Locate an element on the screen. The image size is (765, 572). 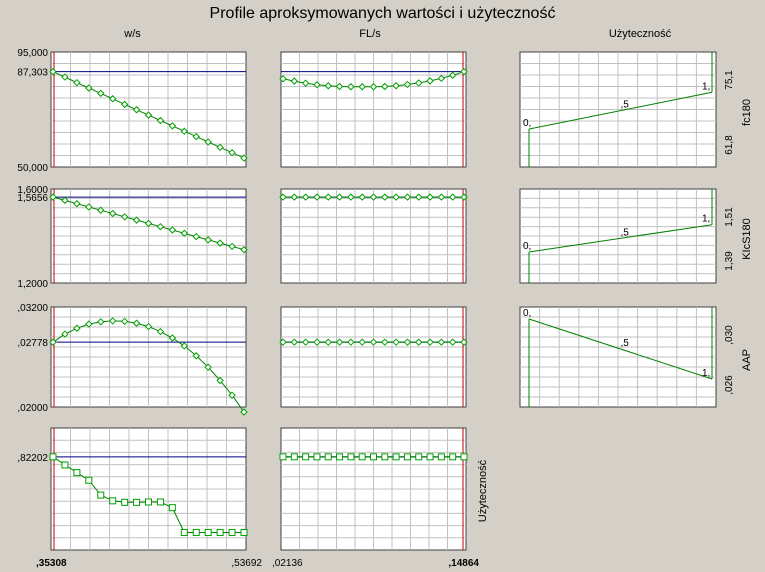
panel-fc180-ws-ytick-max: 95,000 is located at coordinates (32, 53).